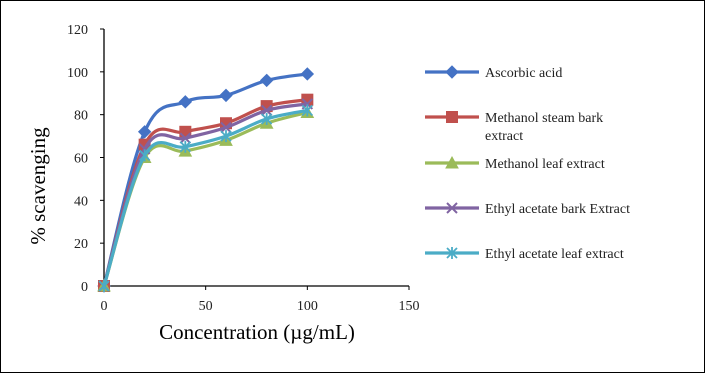  Describe the element at coordinates (81, 159) in the screenshot. I see `y-tick-label: 60` at that location.